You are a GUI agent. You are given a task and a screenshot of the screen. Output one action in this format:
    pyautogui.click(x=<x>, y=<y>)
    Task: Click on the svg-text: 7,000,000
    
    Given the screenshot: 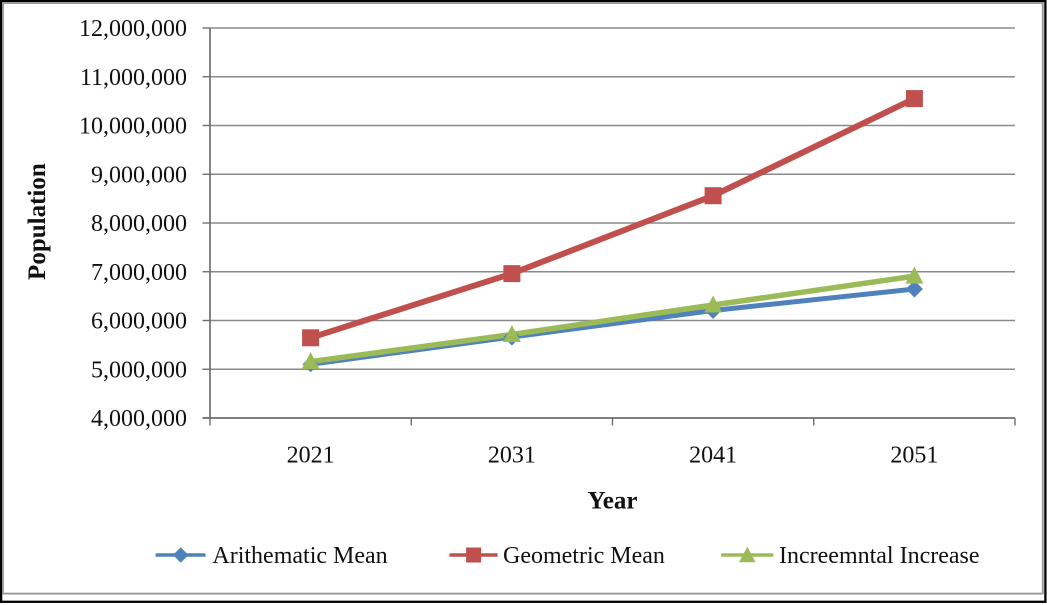 What is the action you would take?
    pyautogui.click(x=139, y=273)
    